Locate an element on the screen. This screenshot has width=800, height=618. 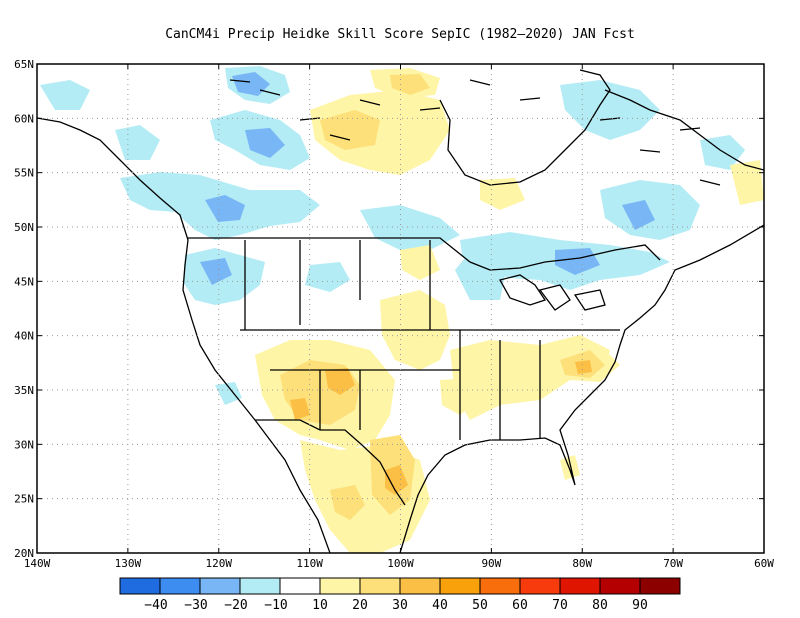
shade-nevada is located at coordinates (228, 393).